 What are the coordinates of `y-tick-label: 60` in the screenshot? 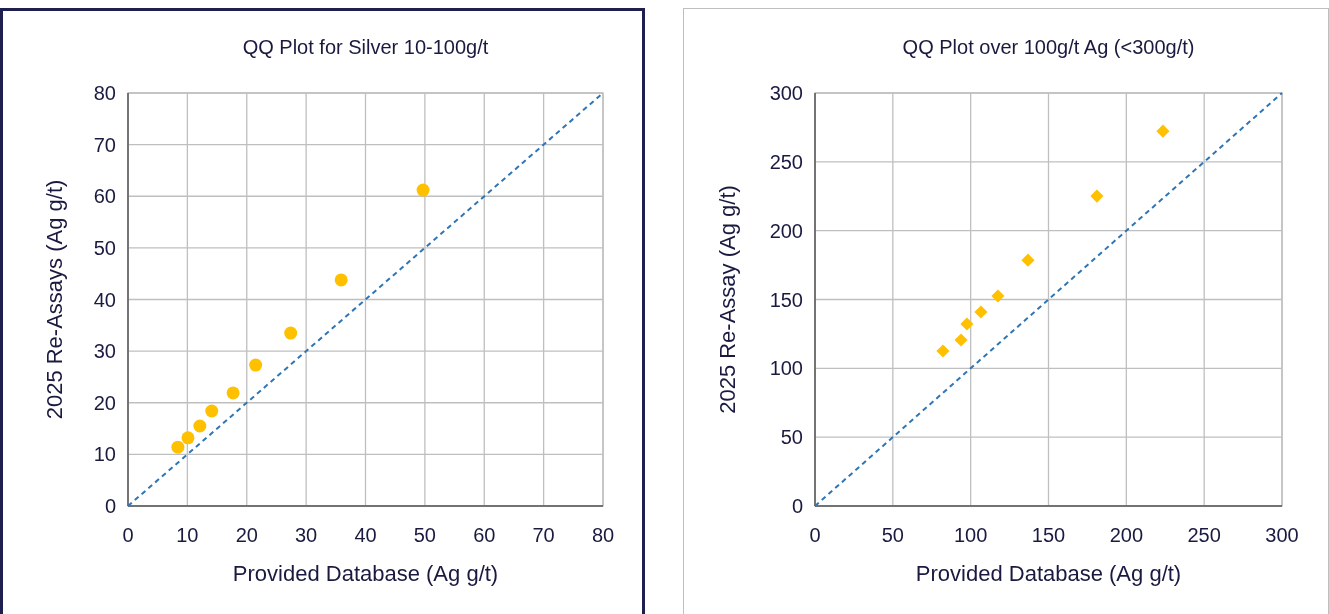 It's located at (104, 196).